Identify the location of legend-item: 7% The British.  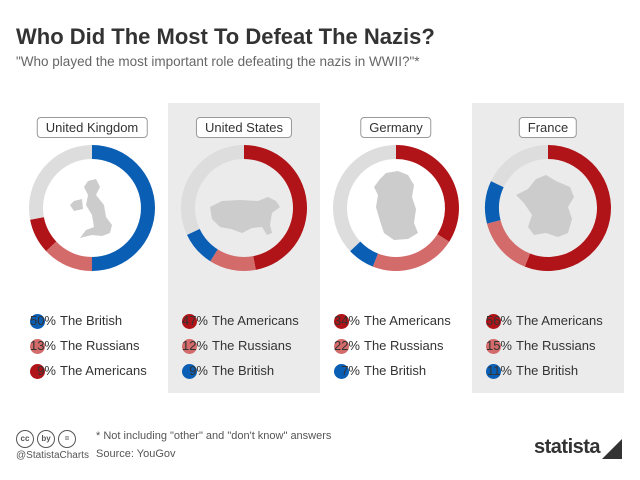
(396, 374).